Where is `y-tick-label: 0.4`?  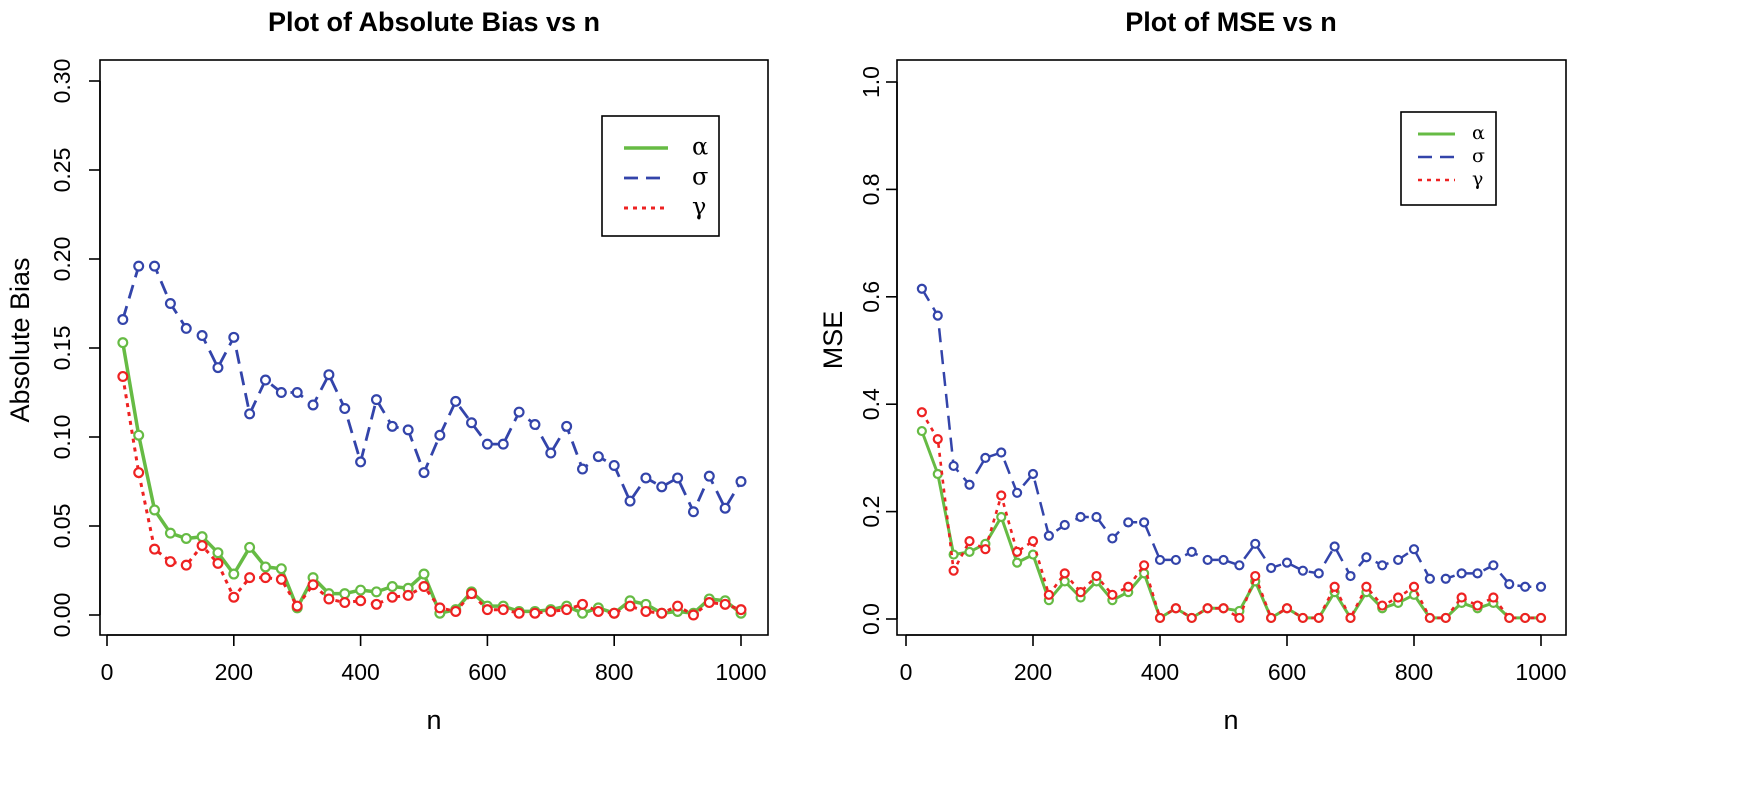 y-tick-label: 0.4 is located at coordinates (871, 404).